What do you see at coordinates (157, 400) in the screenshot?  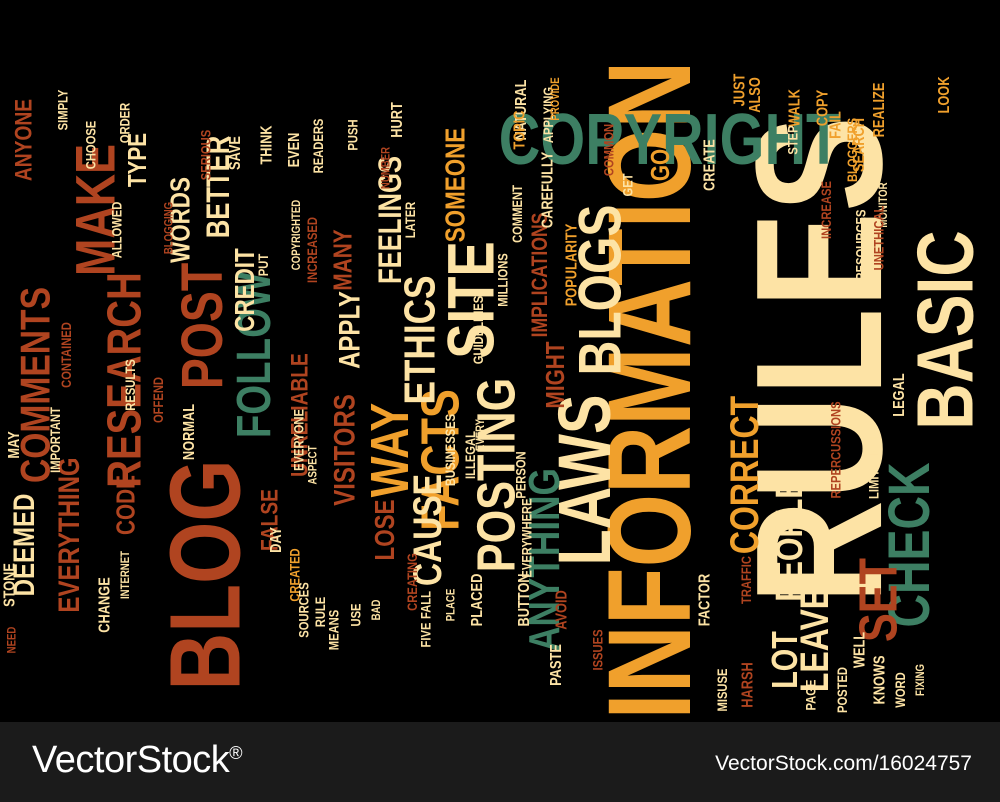 I see `cloud-word-offend: OFFEND` at bounding box center [157, 400].